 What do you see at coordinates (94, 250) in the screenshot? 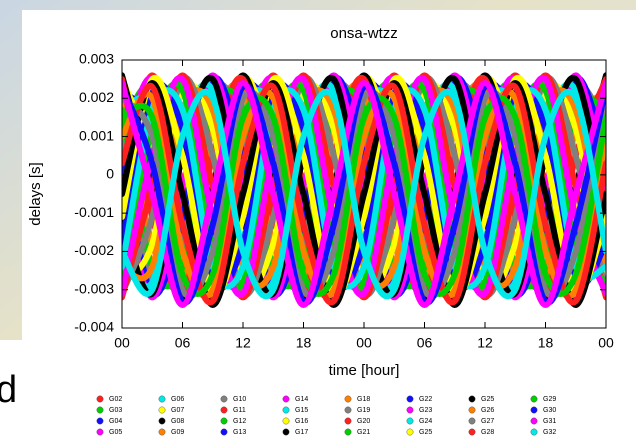
I see `y-tick-label: -0.002` at bounding box center [94, 250].